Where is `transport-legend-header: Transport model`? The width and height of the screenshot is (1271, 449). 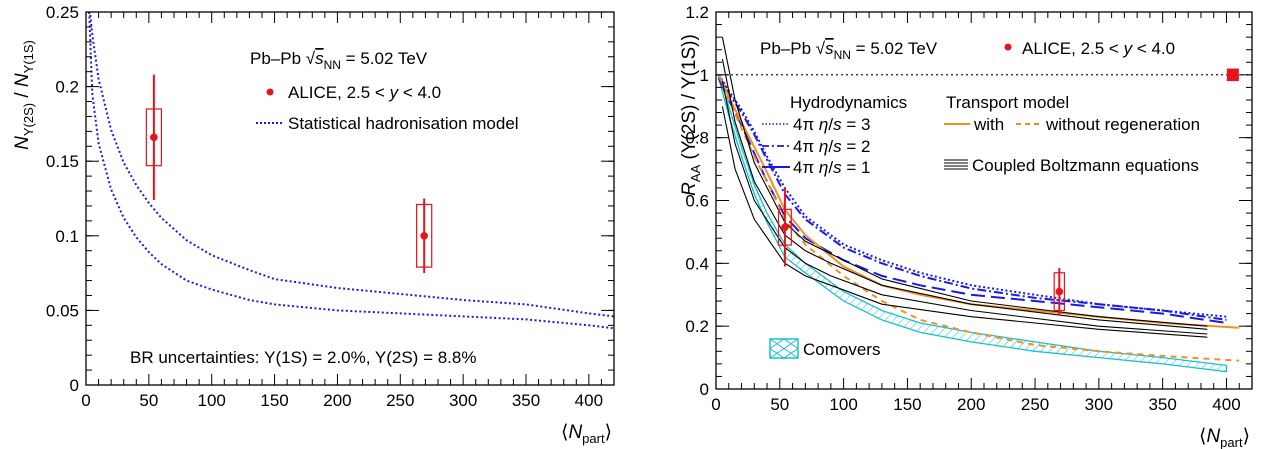 transport-legend-header: Transport model is located at coordinates (1007, 102).